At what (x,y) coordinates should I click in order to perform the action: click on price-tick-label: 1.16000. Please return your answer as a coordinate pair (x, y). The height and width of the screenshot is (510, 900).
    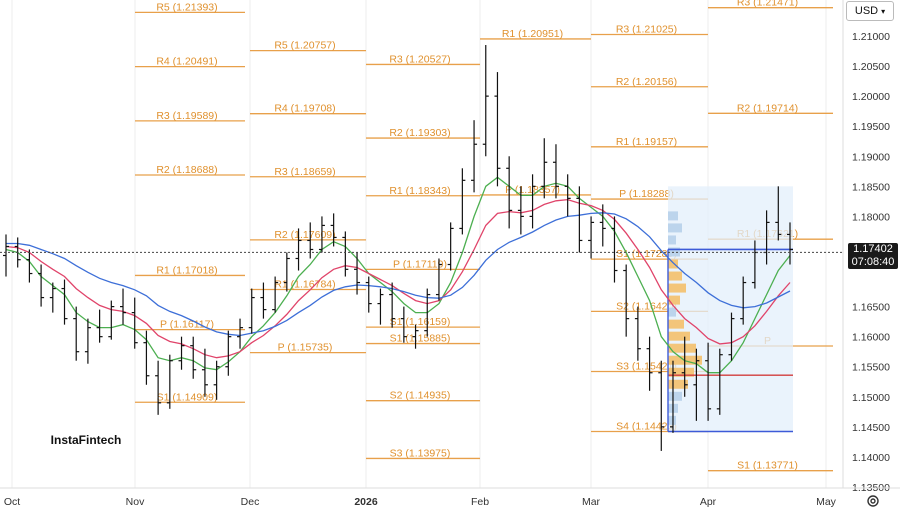
    Looking at the image, I should click on (871, 338).